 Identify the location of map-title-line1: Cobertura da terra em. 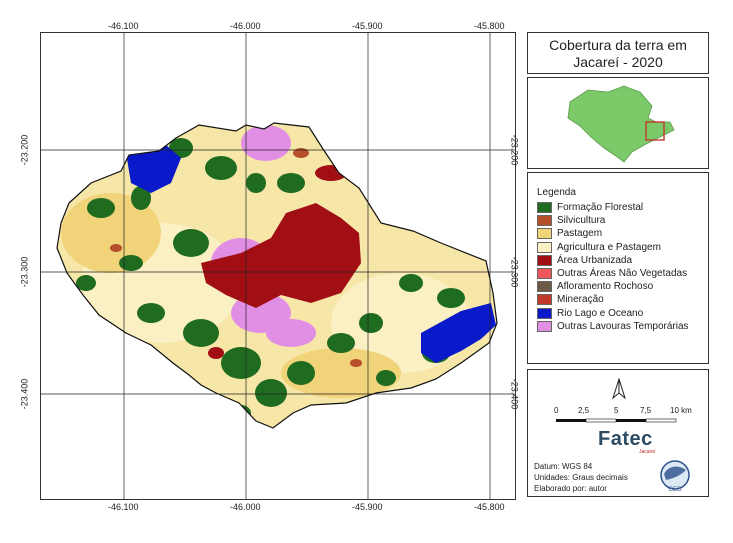
(618, 45).